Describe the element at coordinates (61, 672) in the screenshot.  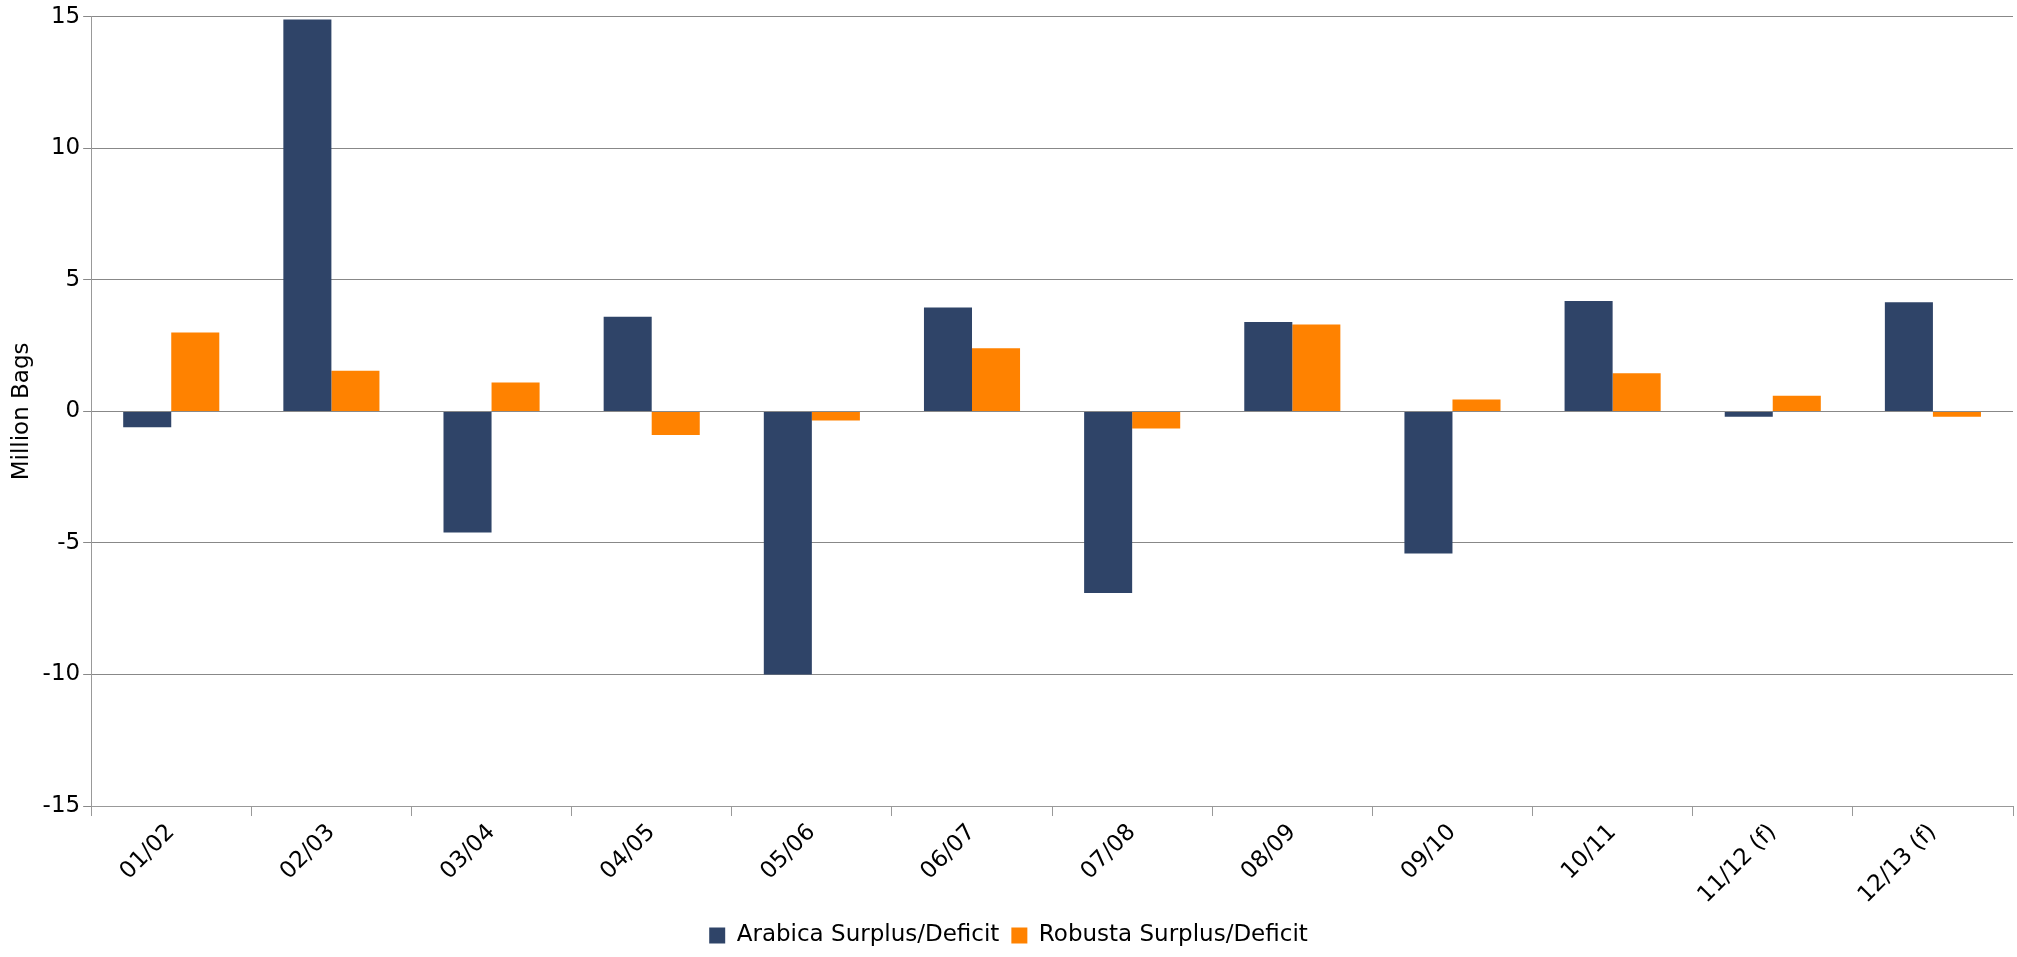
I see `y-tick-label: -10` at that location.